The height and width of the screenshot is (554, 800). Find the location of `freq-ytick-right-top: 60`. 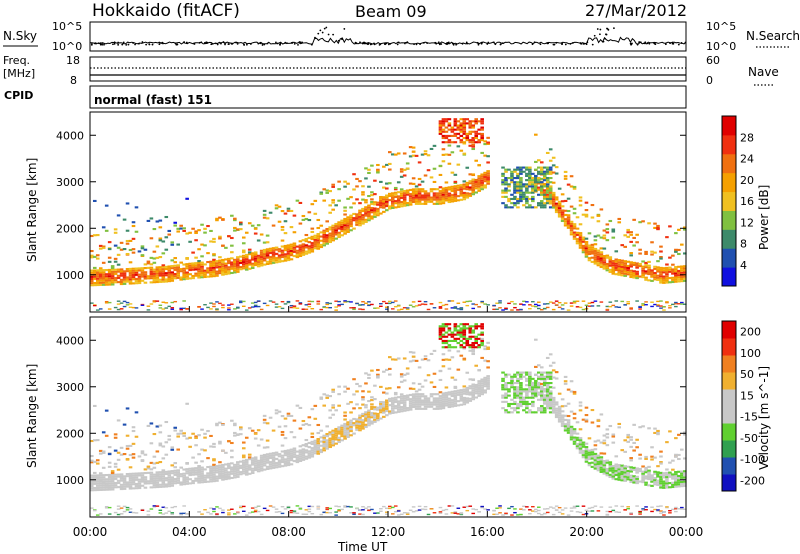

freq-ytick-right-top: 60 is located at coordinates (713, 60).